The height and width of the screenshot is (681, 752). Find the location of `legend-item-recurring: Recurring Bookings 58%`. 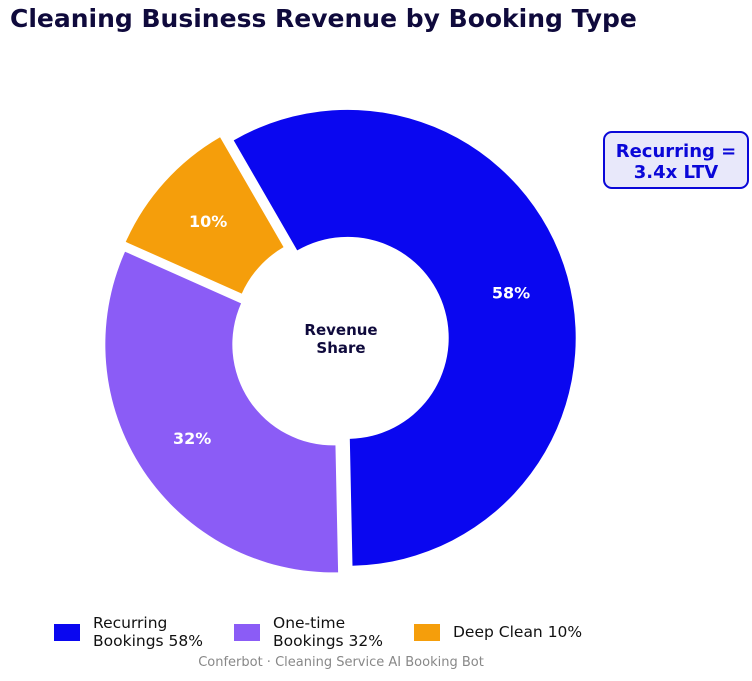

legend-item-recurring: Recurring Bookings 58% is located at coordinates (128, 632).